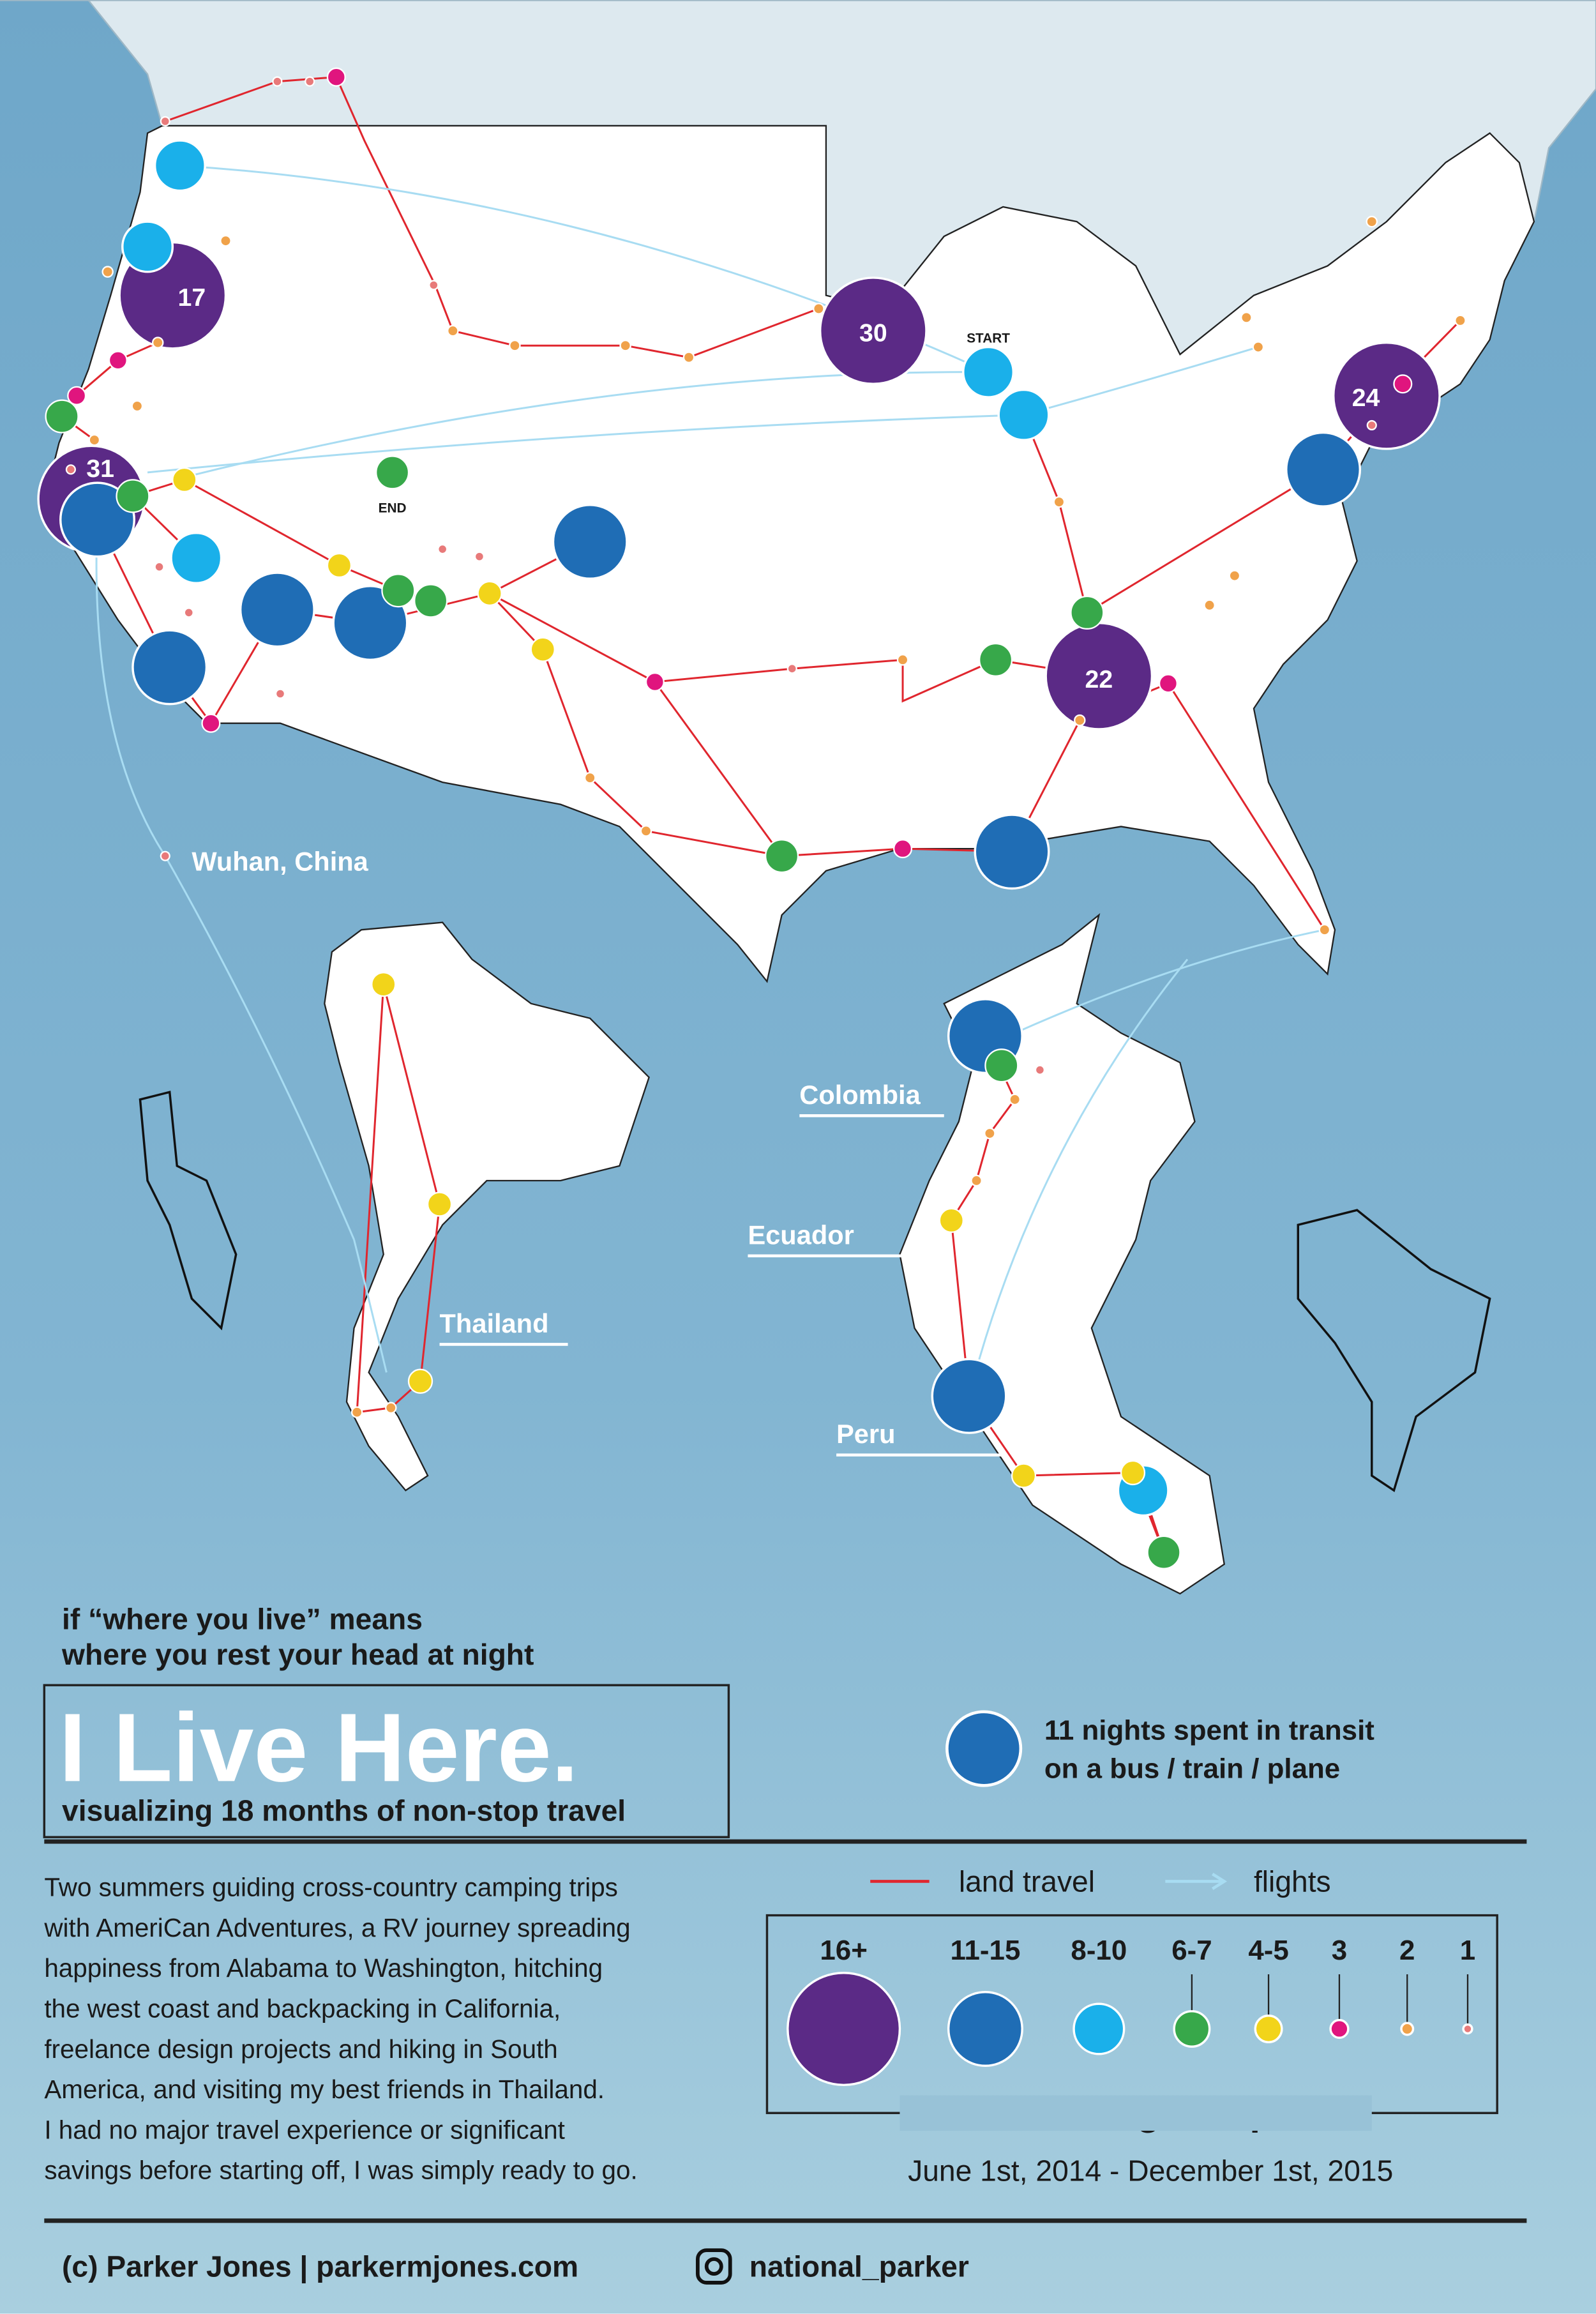  I want to click on legend-size: 6-7, so click(1191, 1950).